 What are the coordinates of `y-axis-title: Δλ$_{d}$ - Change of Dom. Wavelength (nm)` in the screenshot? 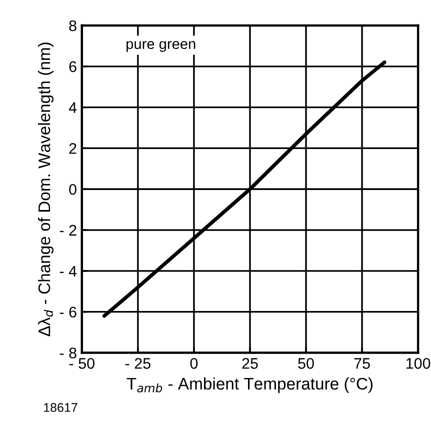 It's located at (46, 189).